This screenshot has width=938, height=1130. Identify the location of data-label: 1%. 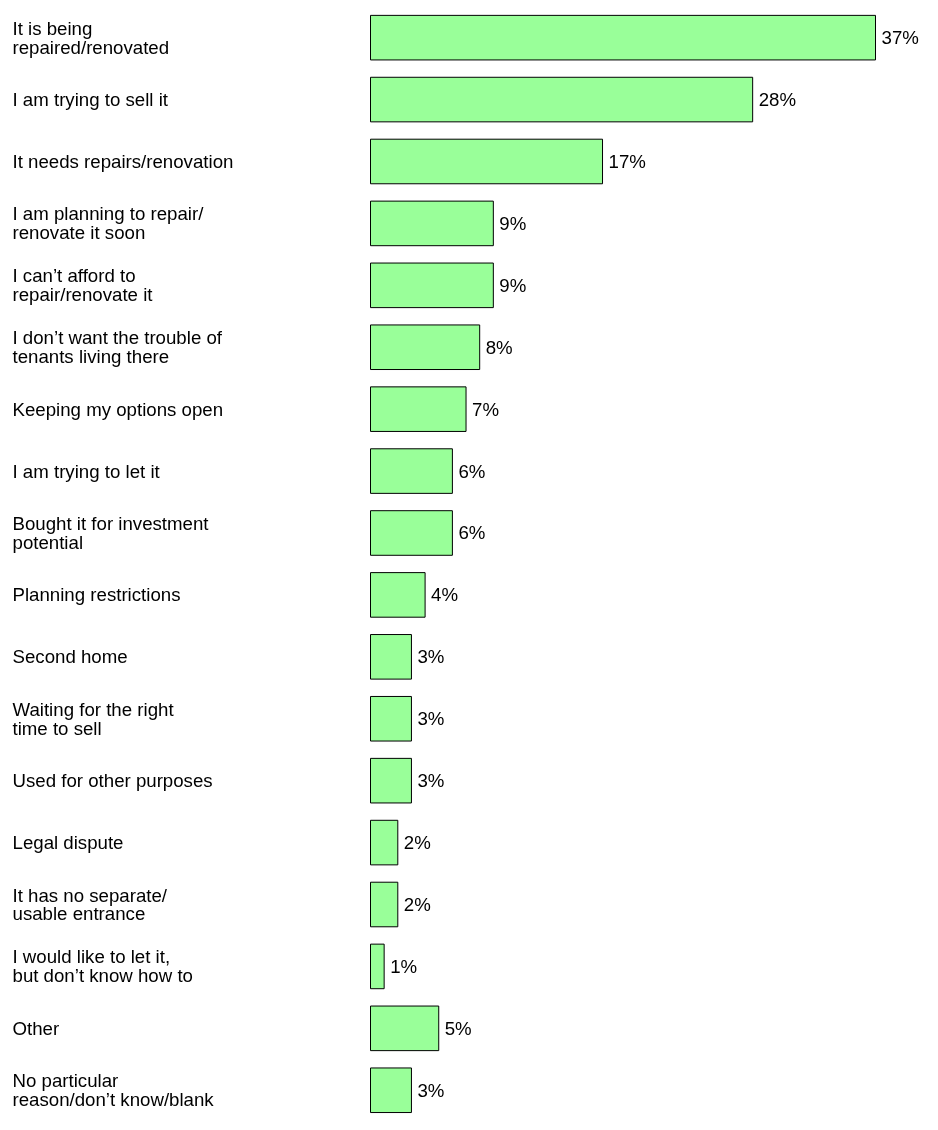
(404, 966).